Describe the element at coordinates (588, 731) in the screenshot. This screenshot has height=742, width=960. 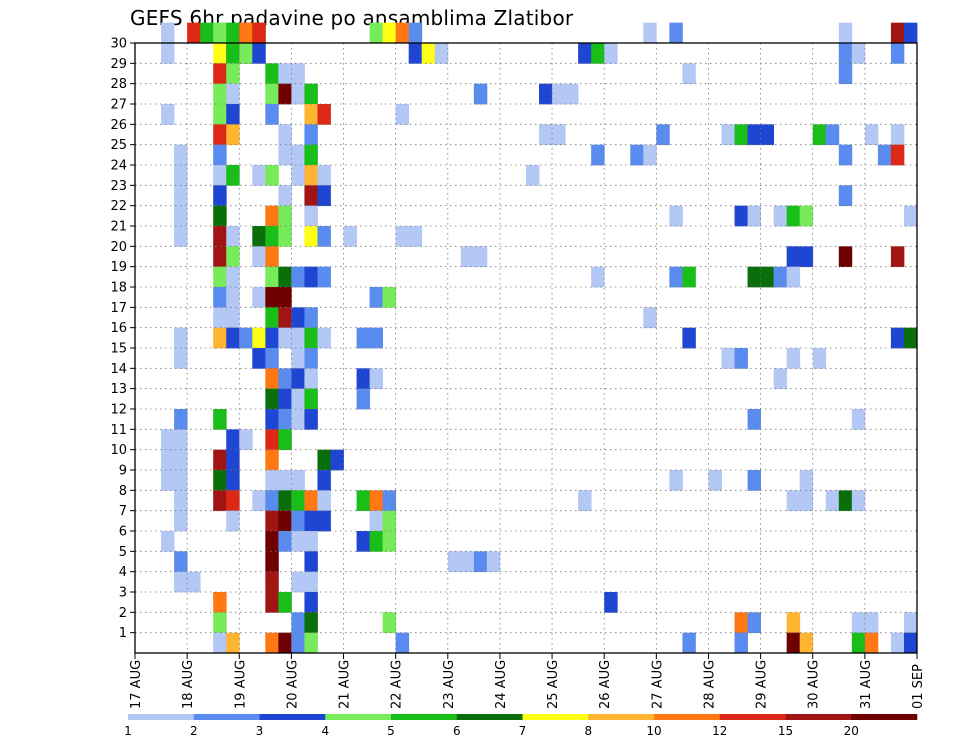
I see `legend-label: 8` at that location.